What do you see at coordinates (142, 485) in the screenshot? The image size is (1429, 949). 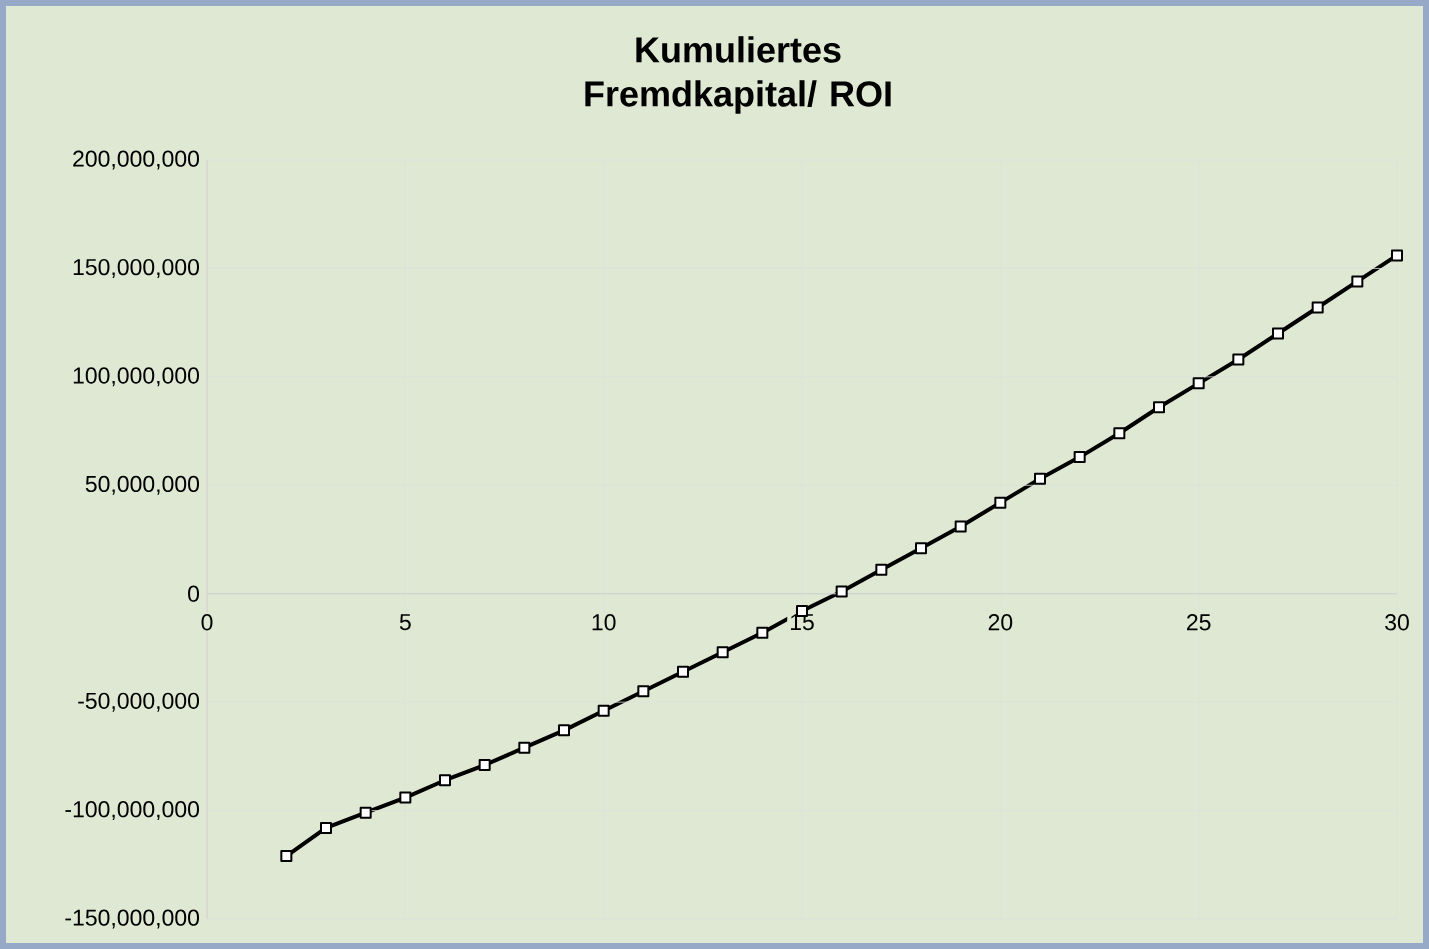 I see `y-tick-label: 50,000,000` at bounding box center [142, 485].